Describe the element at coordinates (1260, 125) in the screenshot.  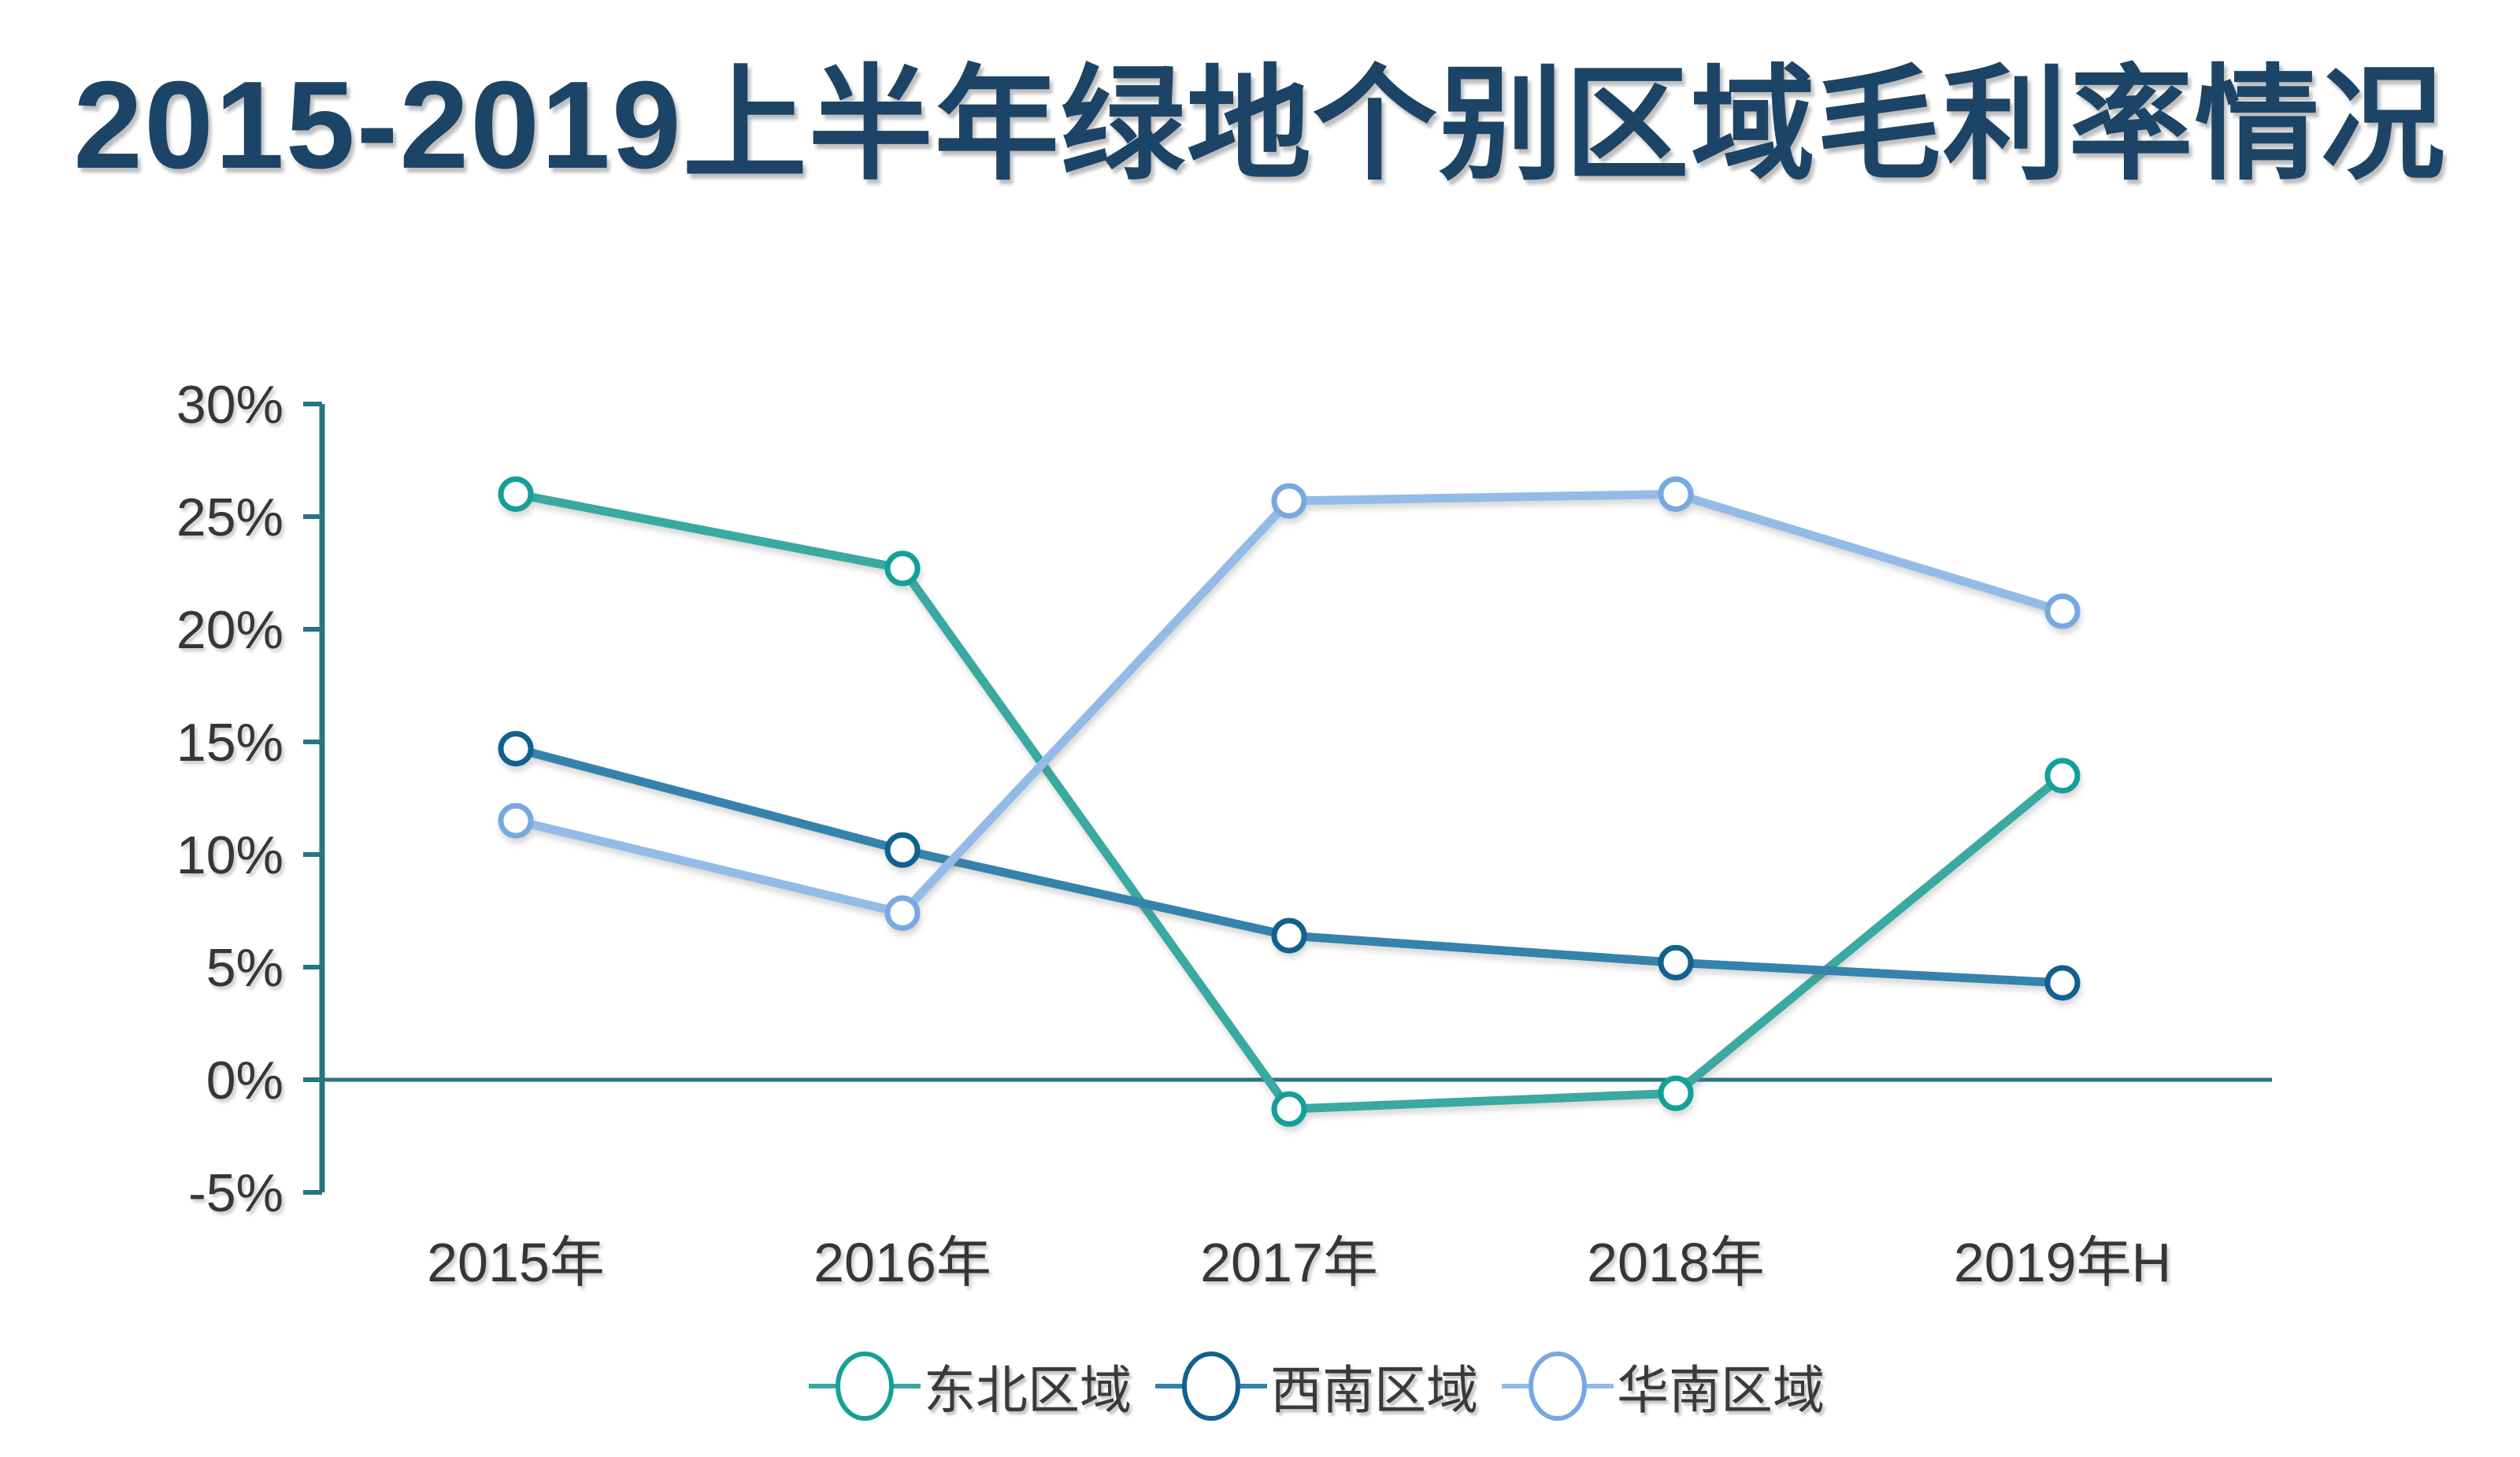
I see `chart-title: 2015-2019上半年绿地个别区域毛利率情况` at that location.